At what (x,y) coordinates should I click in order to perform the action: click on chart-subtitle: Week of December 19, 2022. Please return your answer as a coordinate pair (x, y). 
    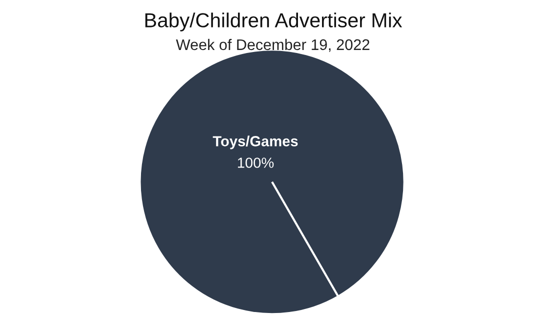
    Looking at the image, I should click on (273, 45).